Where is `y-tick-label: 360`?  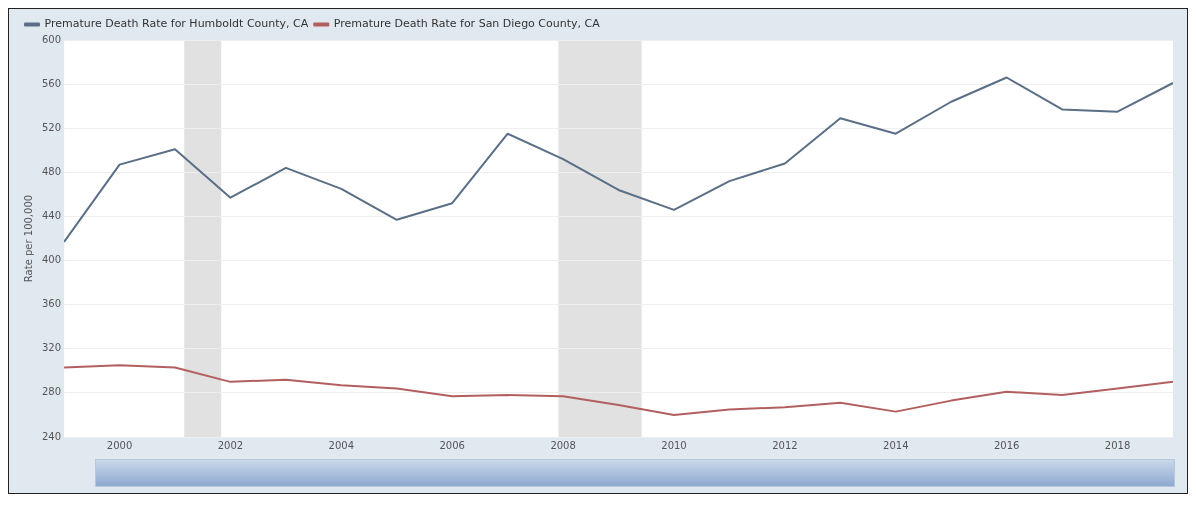
y-tick-label: 360 is located at coordinates (51, 304).